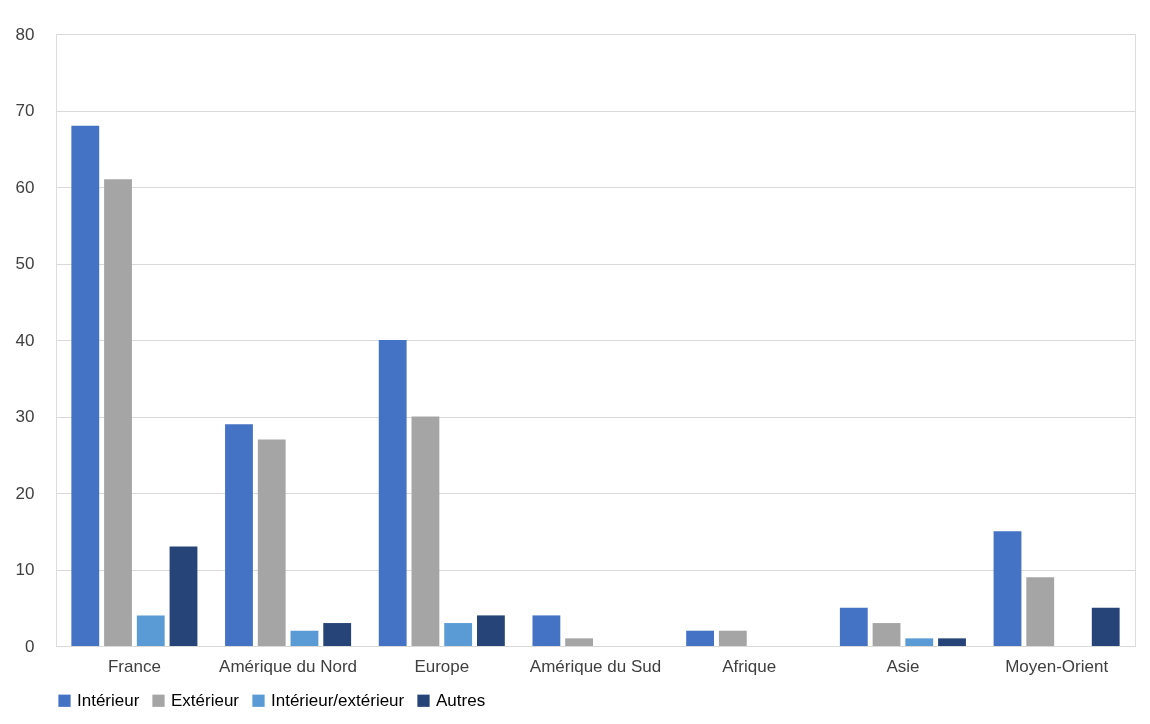  Describe the element at coordinates (25, 34) in the screenshot. I see `y-tick-label: 80` at that location.